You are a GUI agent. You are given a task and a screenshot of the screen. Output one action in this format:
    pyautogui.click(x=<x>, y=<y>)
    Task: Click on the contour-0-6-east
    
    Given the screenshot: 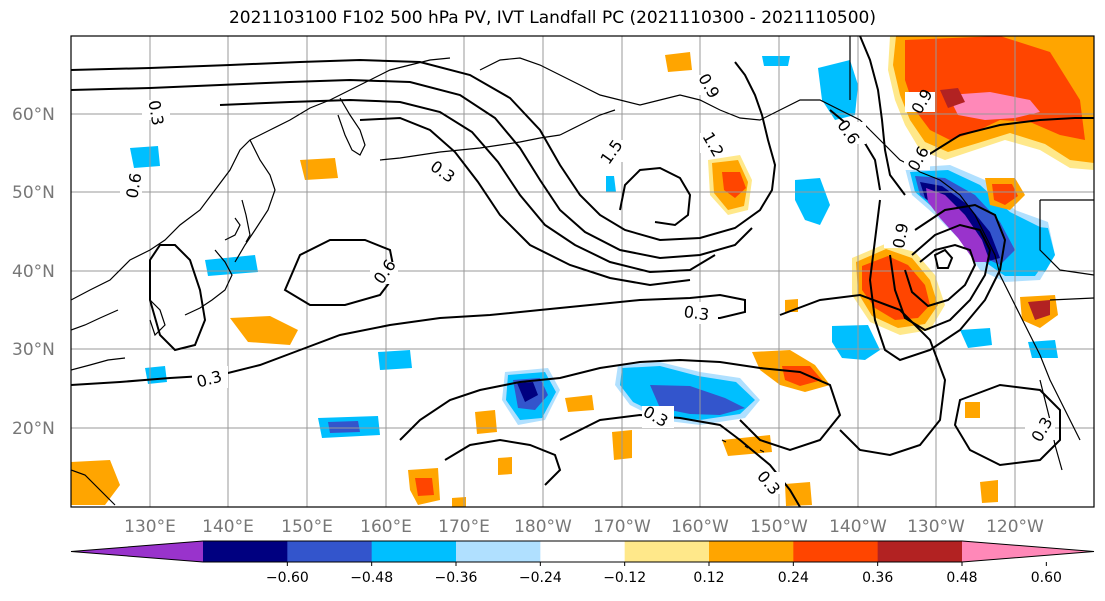 What is the action you would take?
    pyautogui.click(x=937, y=280)
    